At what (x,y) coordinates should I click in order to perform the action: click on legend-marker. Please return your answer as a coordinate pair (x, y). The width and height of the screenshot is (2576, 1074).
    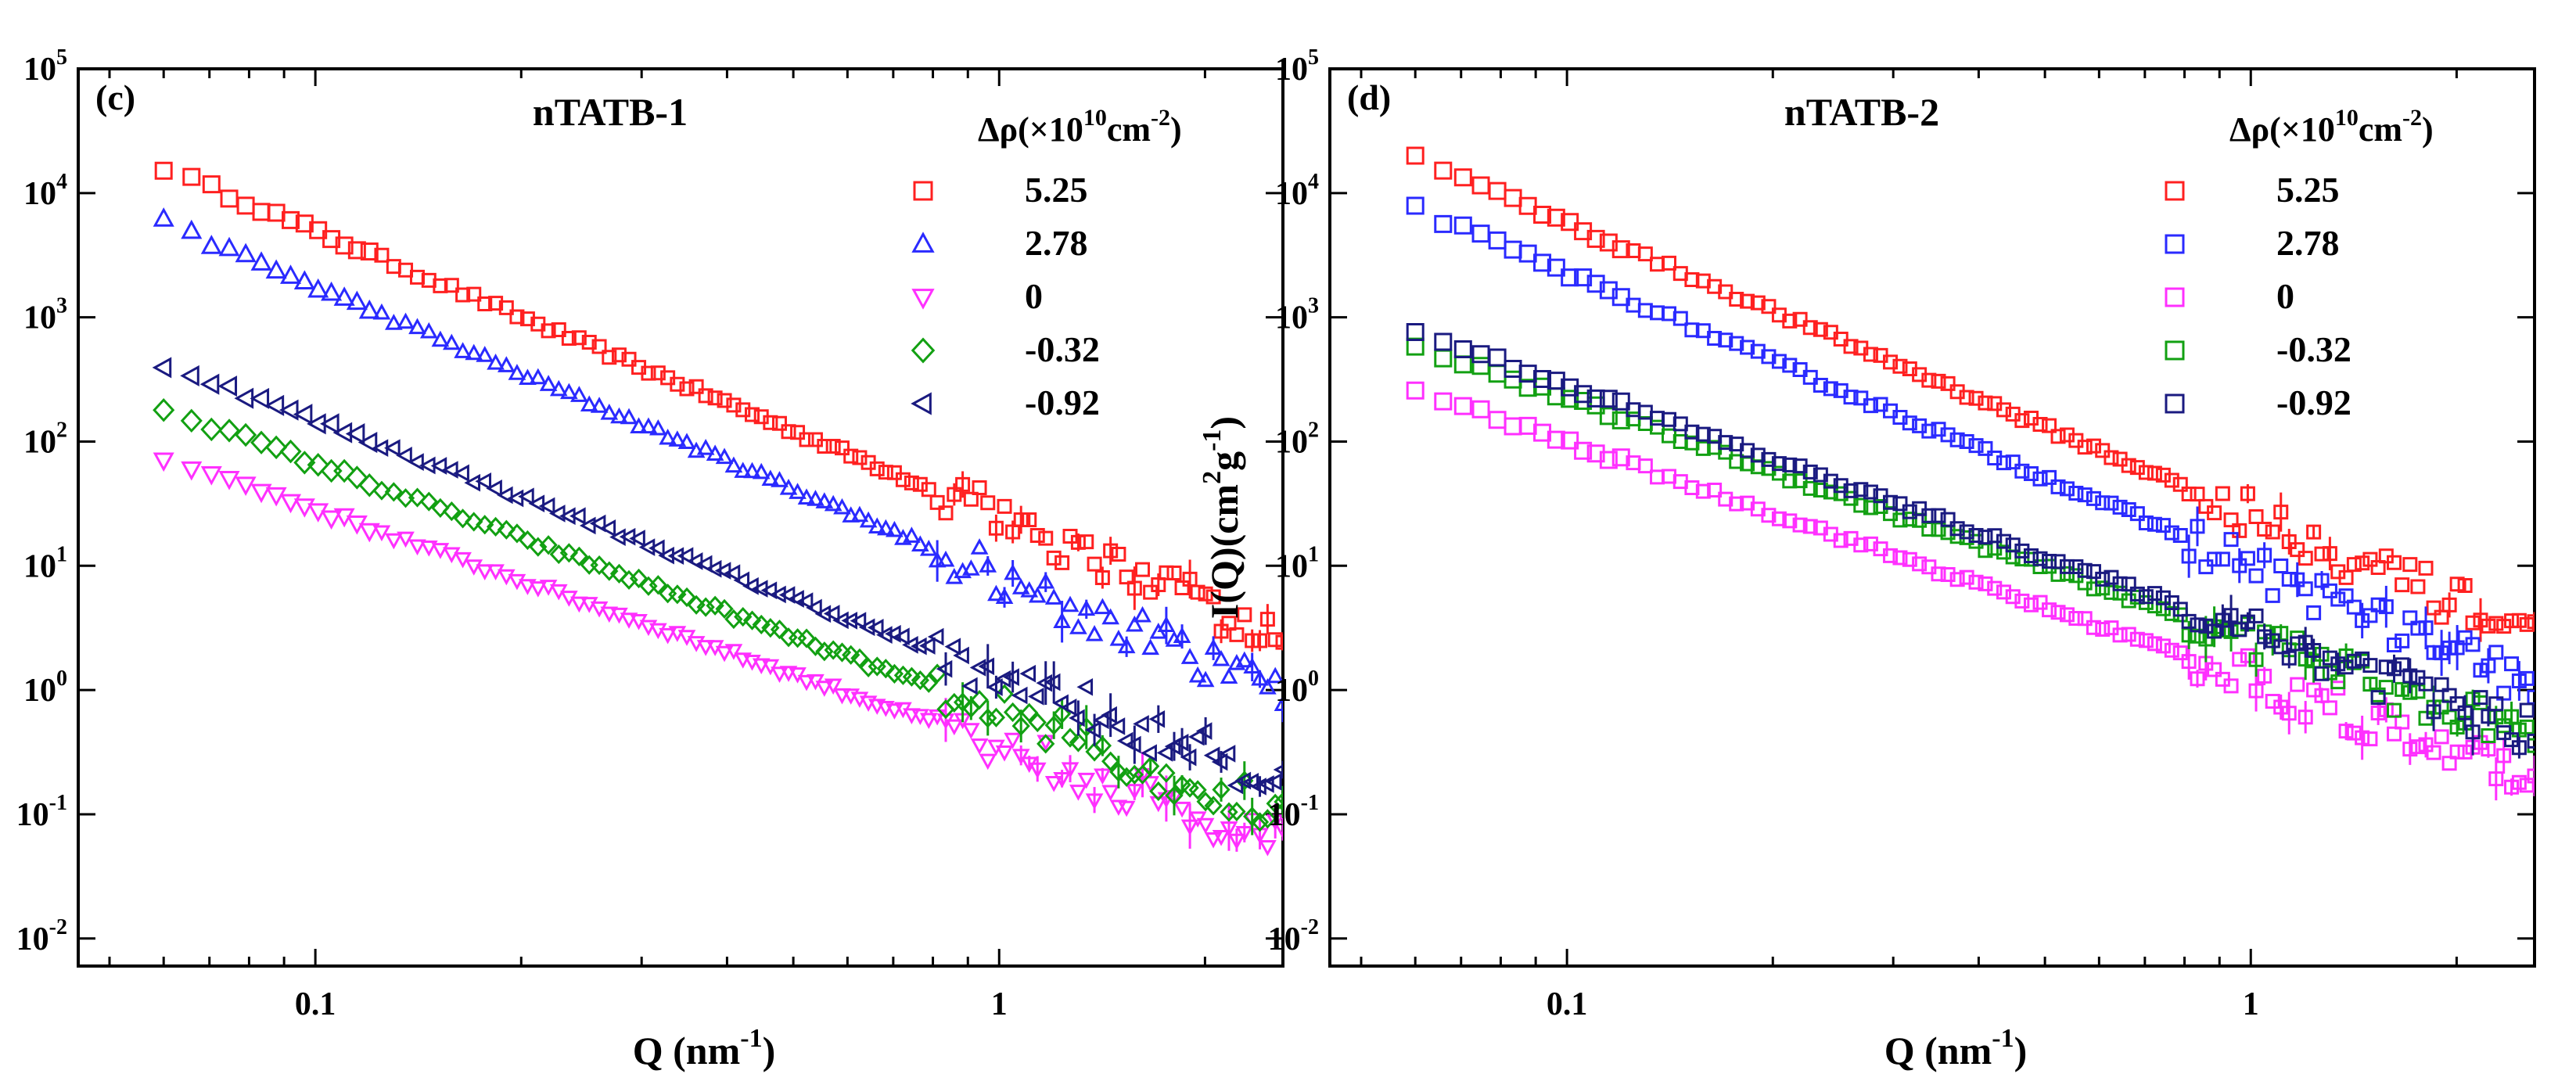
    Looking at the image, I should click on (2175, 191).